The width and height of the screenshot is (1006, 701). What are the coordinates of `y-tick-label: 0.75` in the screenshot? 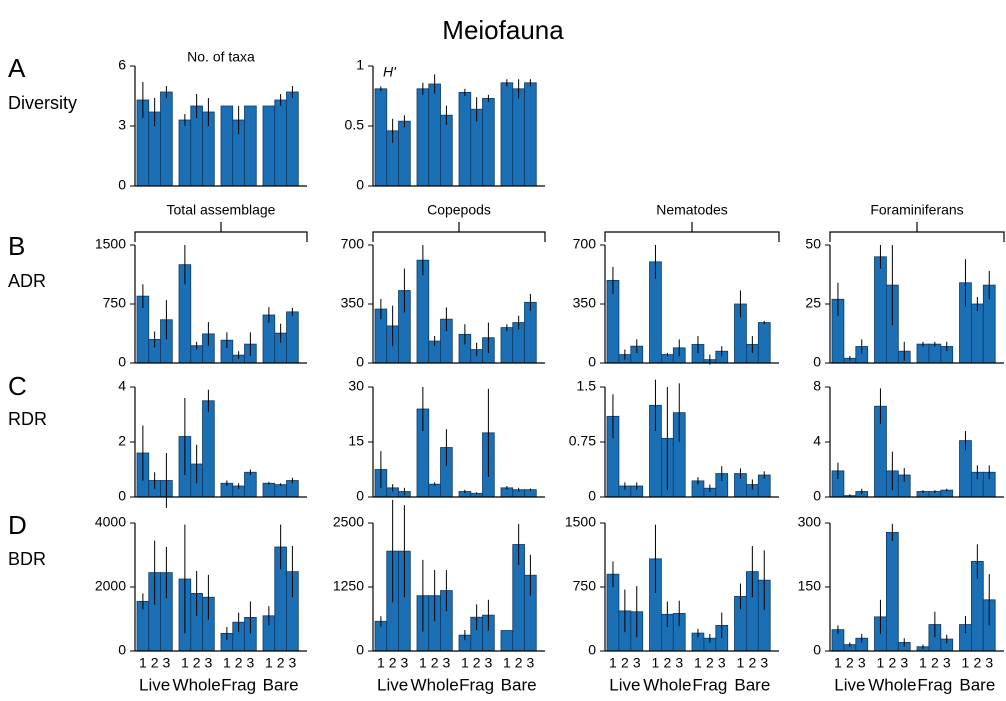 It's located at (582, 441).